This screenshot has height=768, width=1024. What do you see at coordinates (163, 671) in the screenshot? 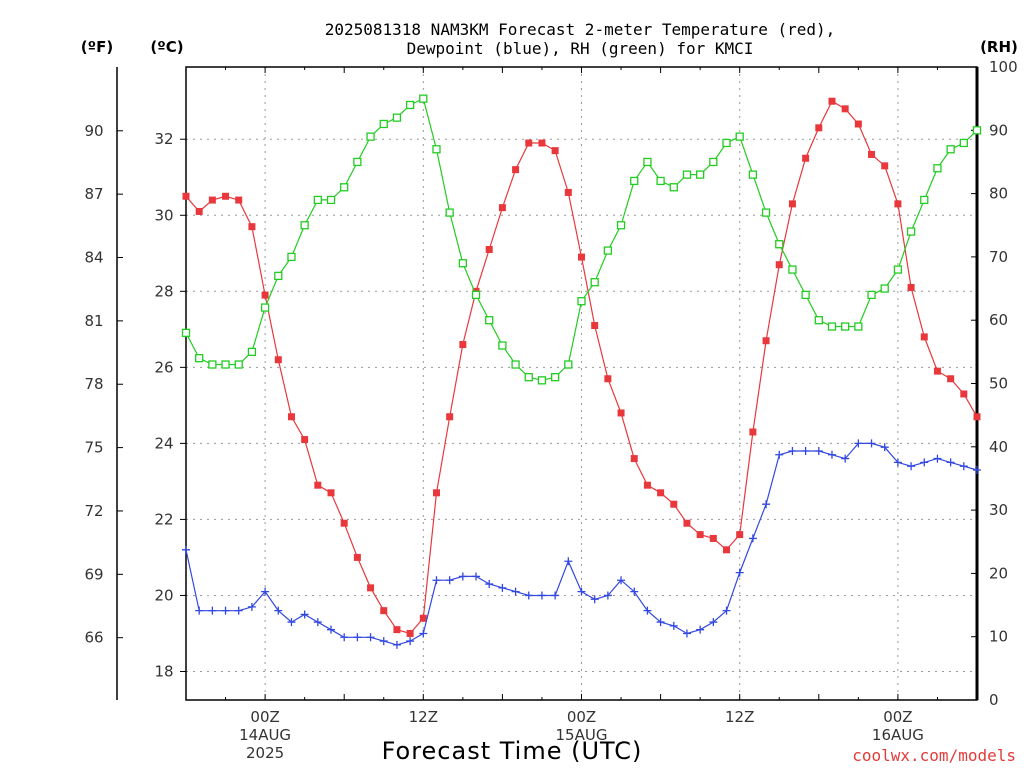
I see `celsius-tick-label: 18` at bounding box center [163, 671].